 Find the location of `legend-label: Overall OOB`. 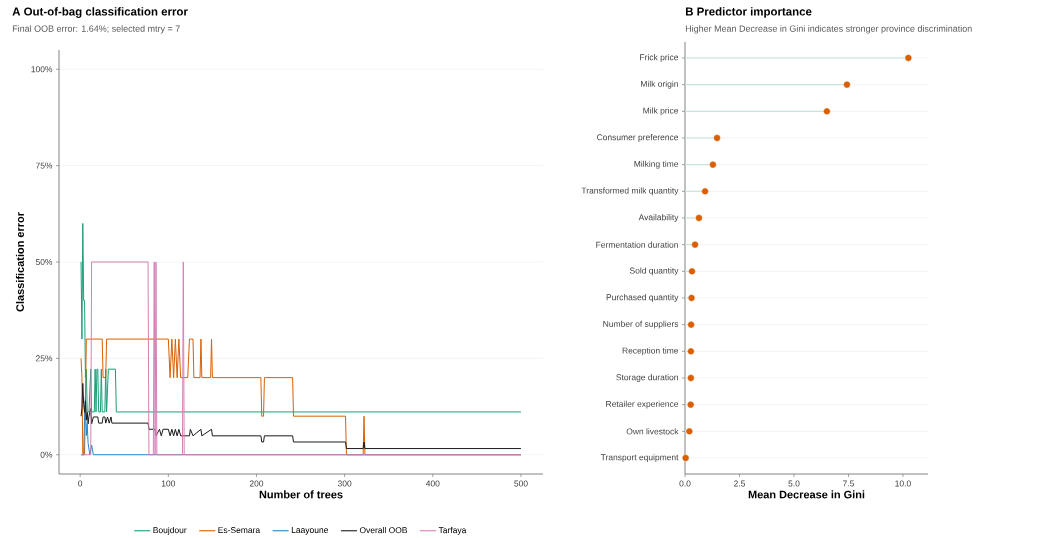

legend-label: Overall OOB is located at coordinates (383, 530).